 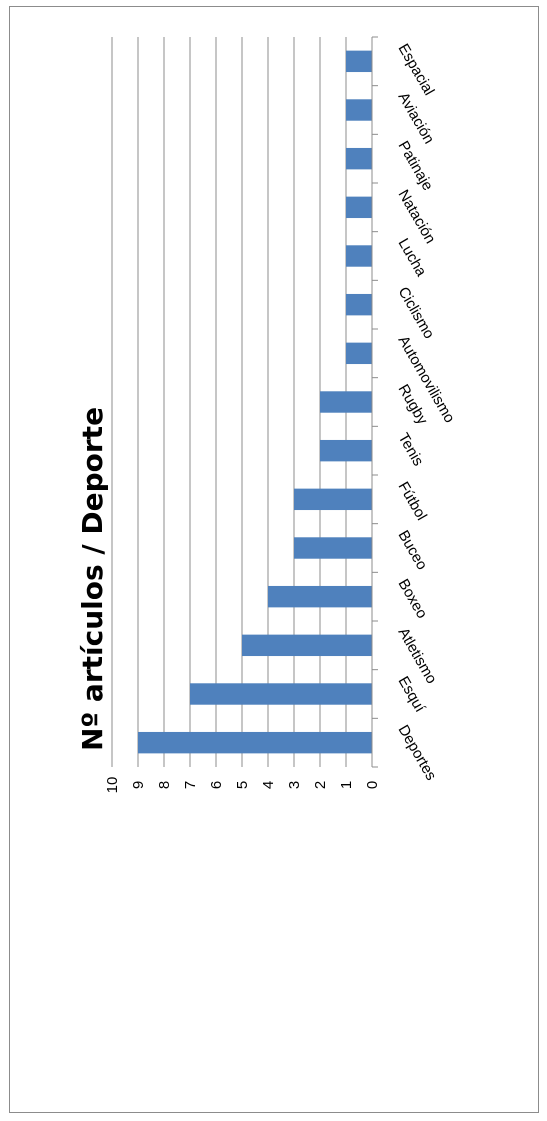 I want to click on category-label-patinaje: Patinaje, so click(x=416, y=165).